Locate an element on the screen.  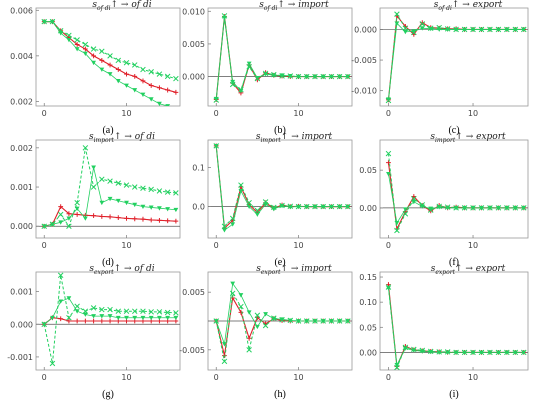
y-tick-label: 0.00 is located at coordinates (368, 208).